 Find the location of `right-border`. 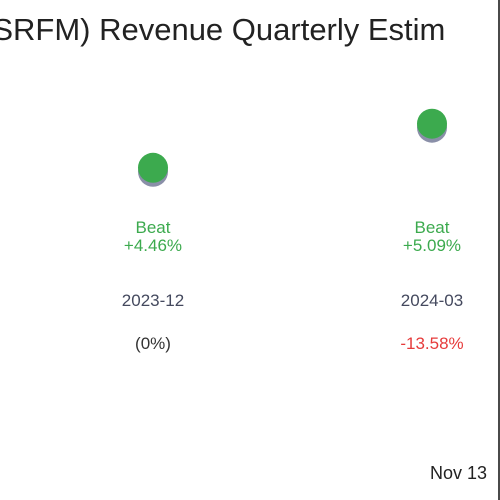

right-border is located at coordinates (499, 250).